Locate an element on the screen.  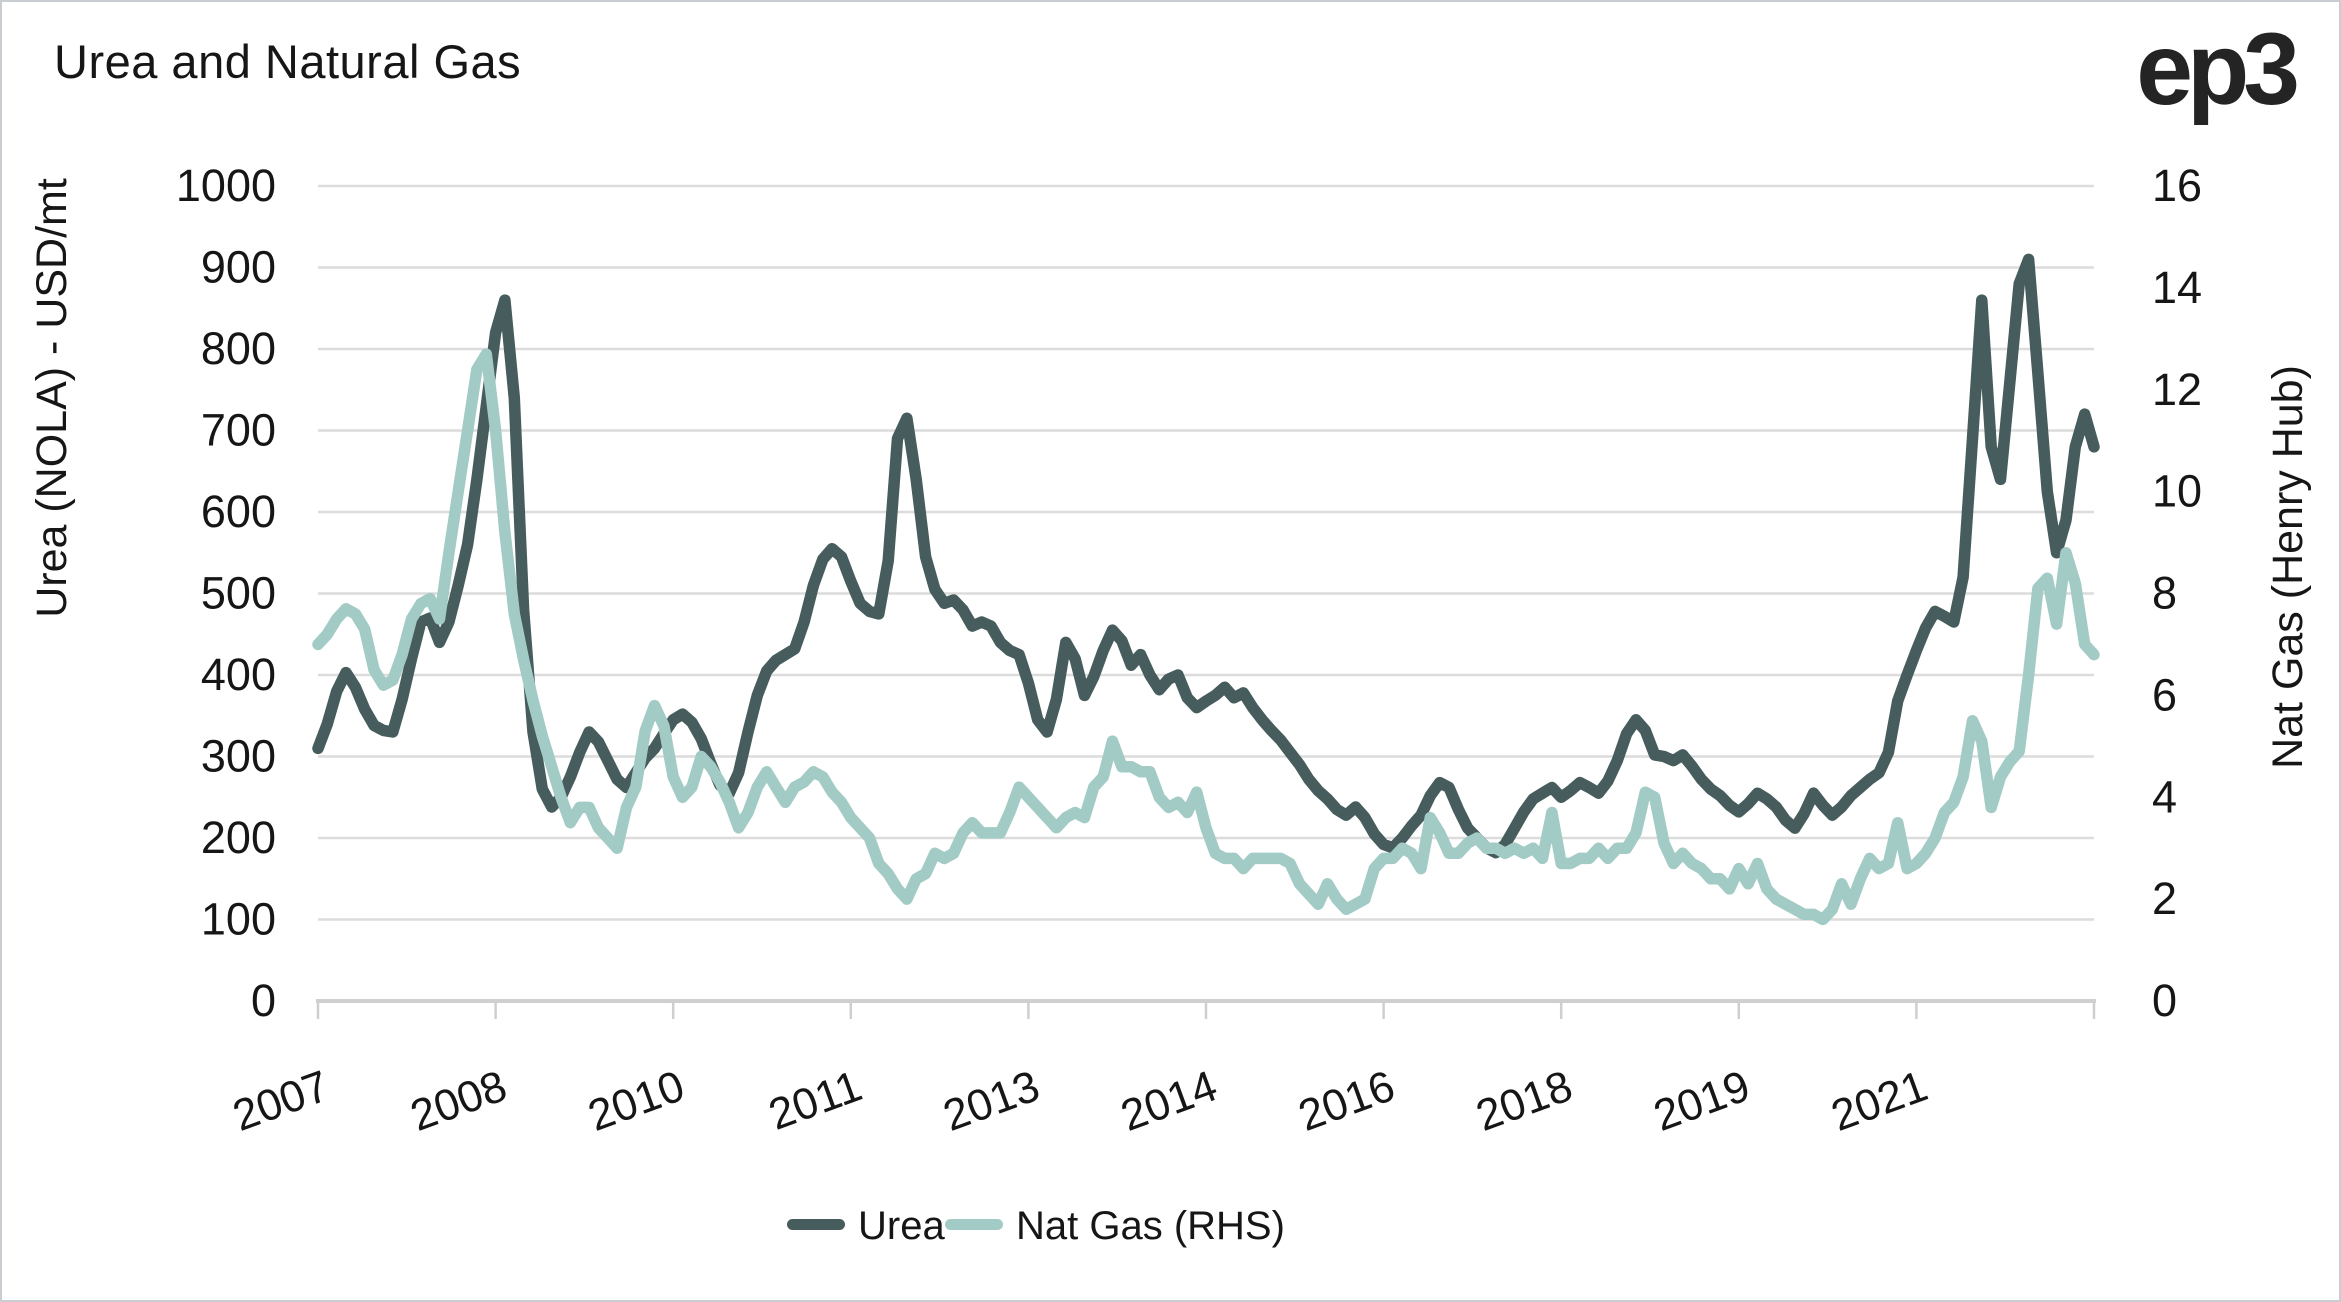
y-left-tick: 1000 is located at coordinates (226, 185).